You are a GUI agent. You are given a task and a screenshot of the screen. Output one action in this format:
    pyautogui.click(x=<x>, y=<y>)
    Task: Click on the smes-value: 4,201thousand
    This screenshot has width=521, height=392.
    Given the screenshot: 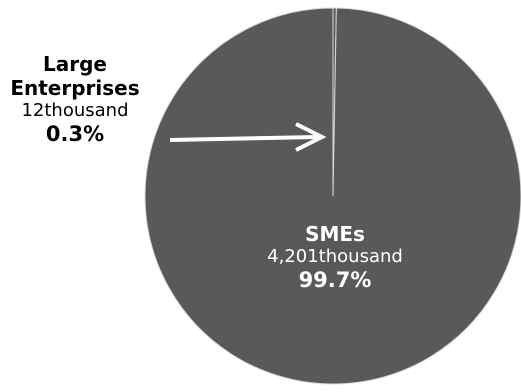 What is the action you would take?
    pyautogui.click(x=335, y=256)
    